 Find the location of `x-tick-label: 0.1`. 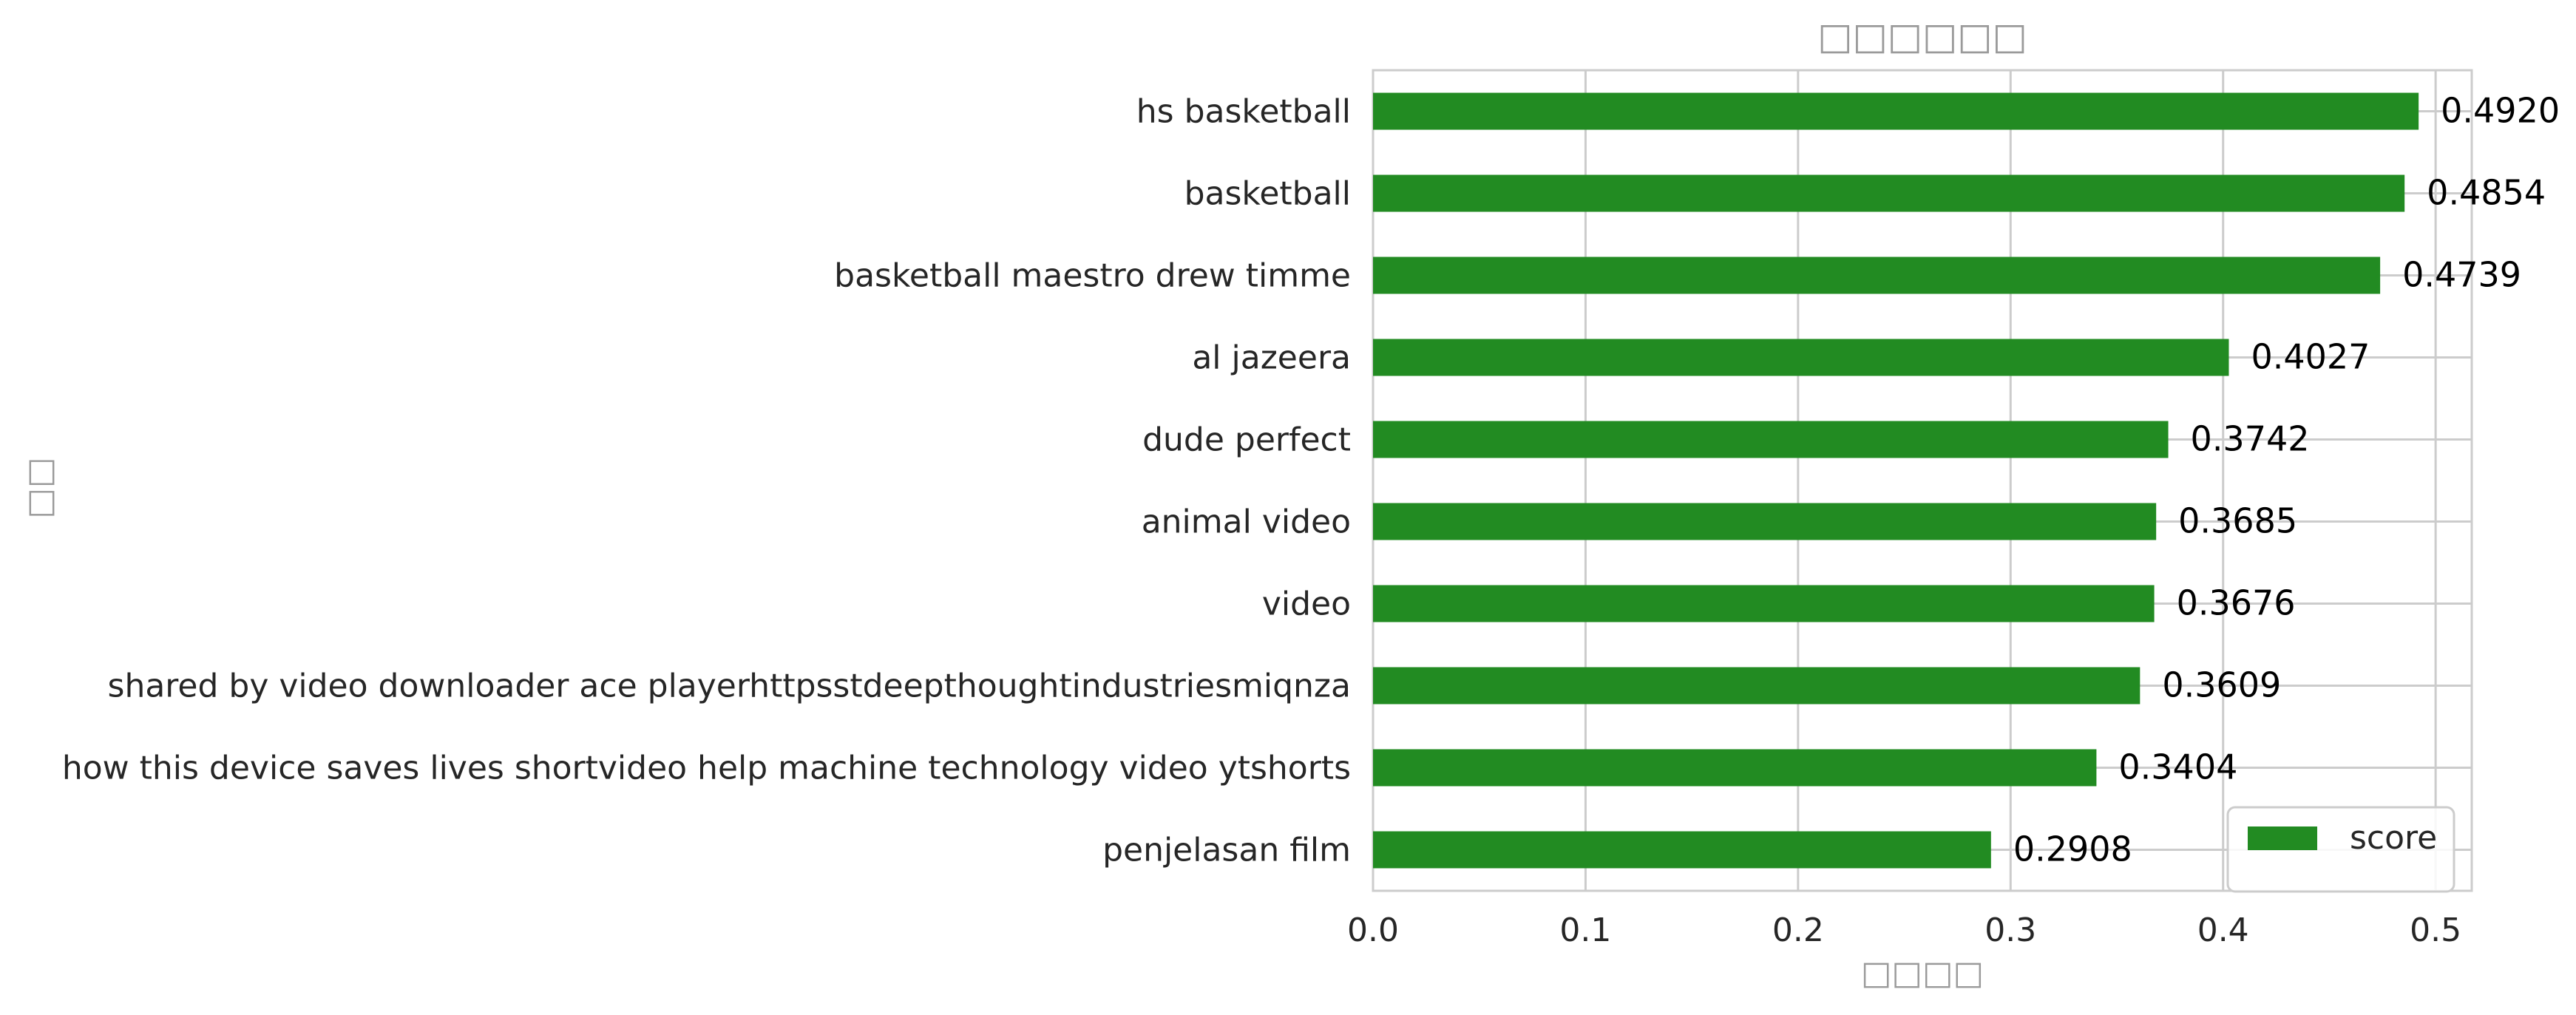

x-tick-label: 0.1 is located at coordinates (1585, 931).